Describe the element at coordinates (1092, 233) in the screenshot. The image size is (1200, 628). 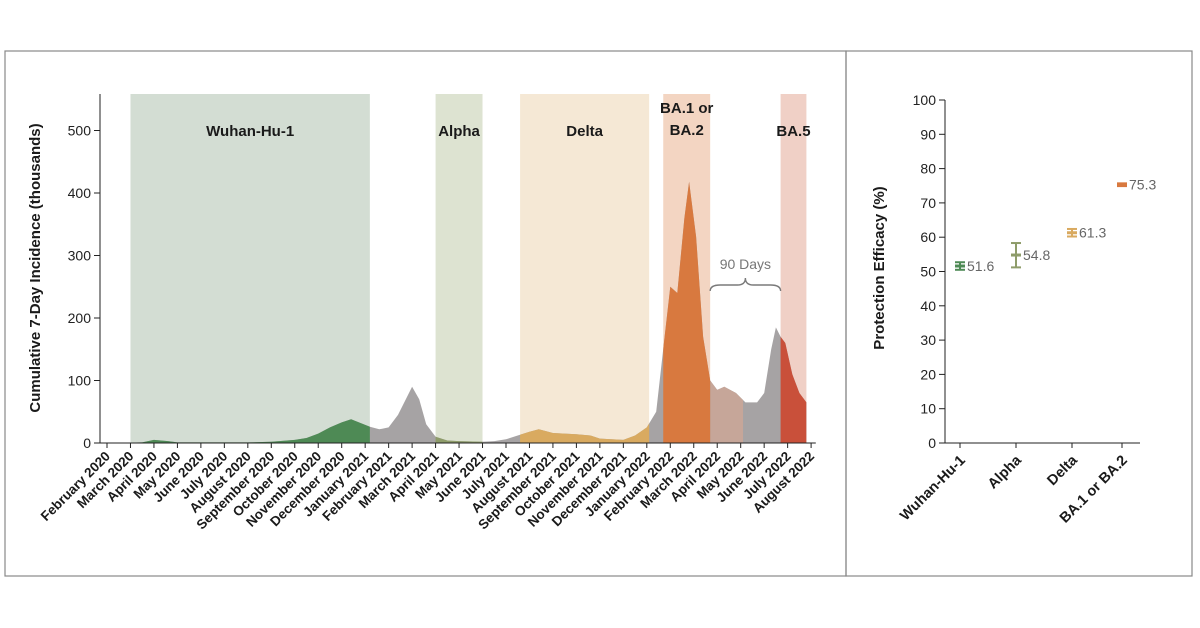
I see `efficacy-value-label-2: 61.3` at that location.